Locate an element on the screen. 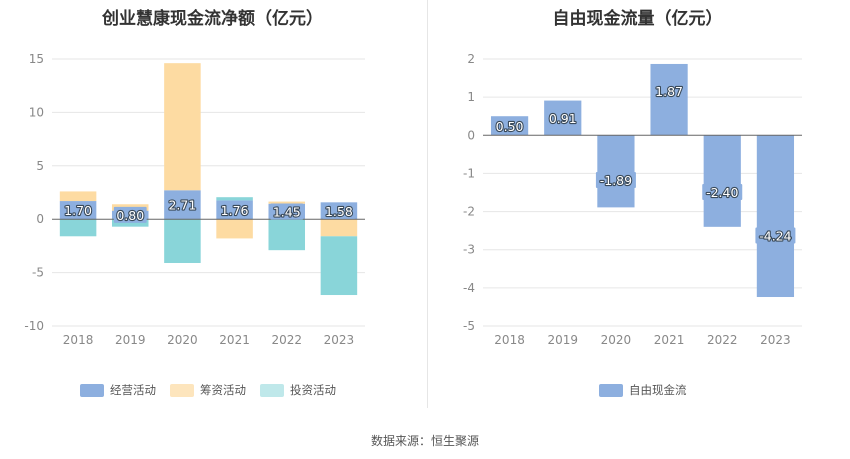 The width and height of the screenshot is (850, 459). data-label: -2.40 is located at coordinates (722, 192).